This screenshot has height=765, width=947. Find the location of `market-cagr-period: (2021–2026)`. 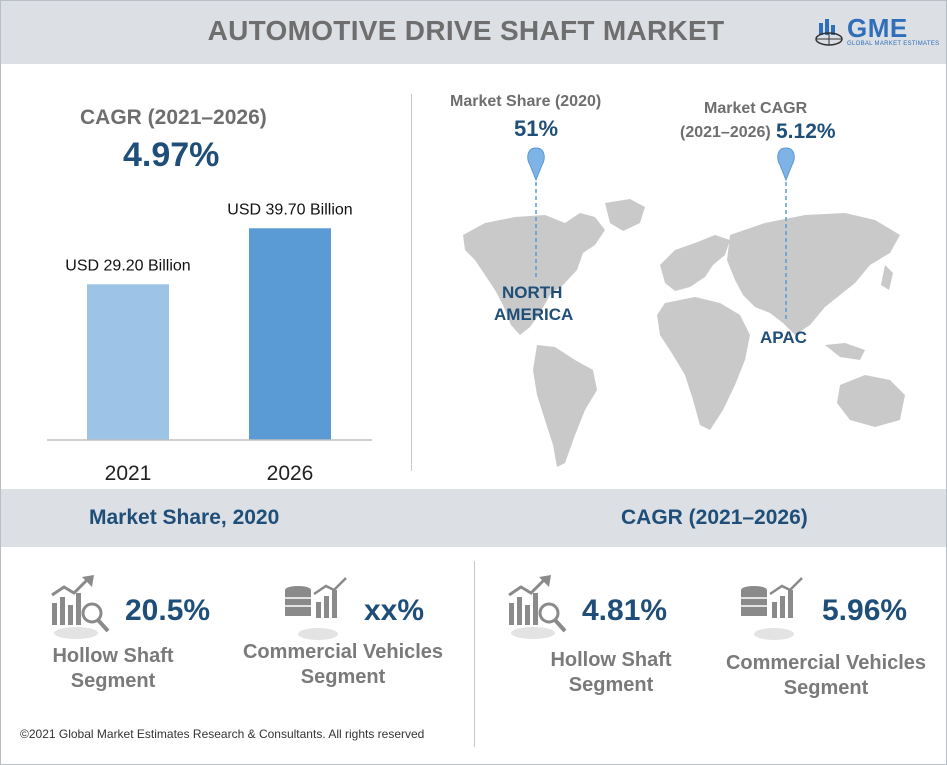

market-cagr-period: (2021–2026) is located at coordinates (725, 132).